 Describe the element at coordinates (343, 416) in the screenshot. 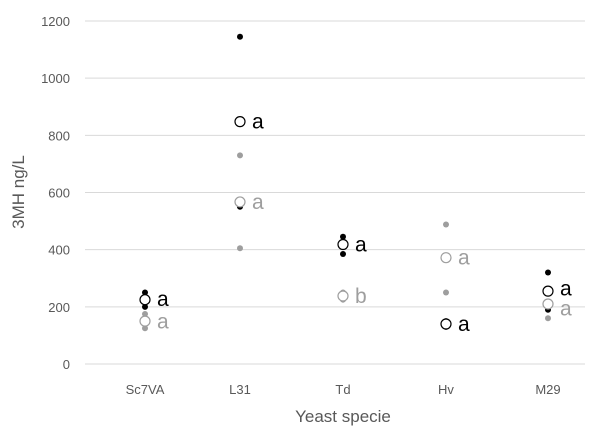

I see `x-axis-title: Yeast specie` at that location.